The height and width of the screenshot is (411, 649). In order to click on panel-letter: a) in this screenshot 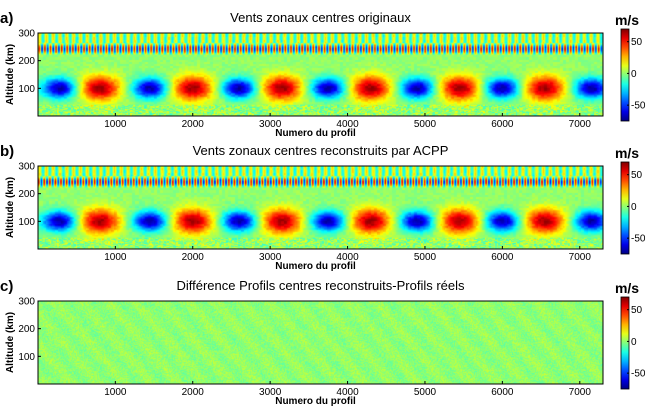, I will do `click(6, 18)`.